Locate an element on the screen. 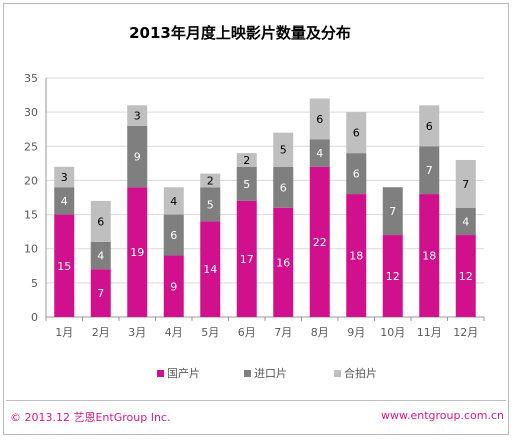  y-tick-label: 10 is located at coordinates (31, 249).